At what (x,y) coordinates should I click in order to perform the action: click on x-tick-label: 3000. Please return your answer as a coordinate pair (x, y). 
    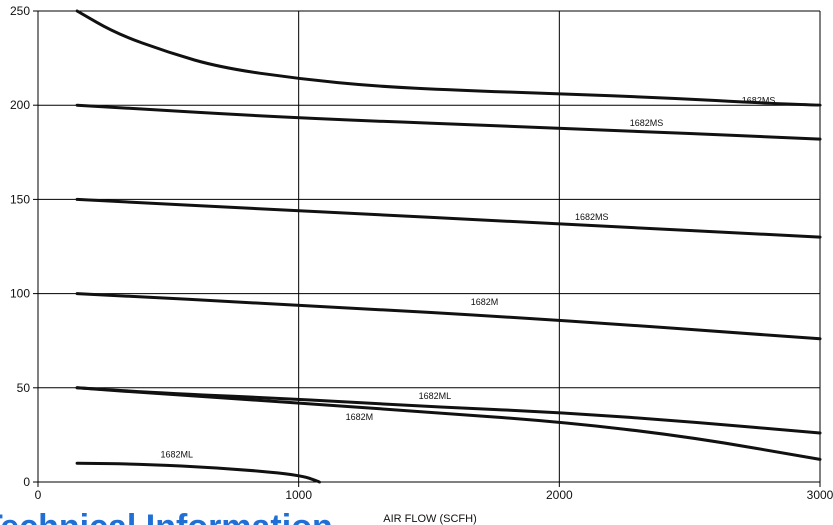
    Looking at the image, I should click on (820, 495).